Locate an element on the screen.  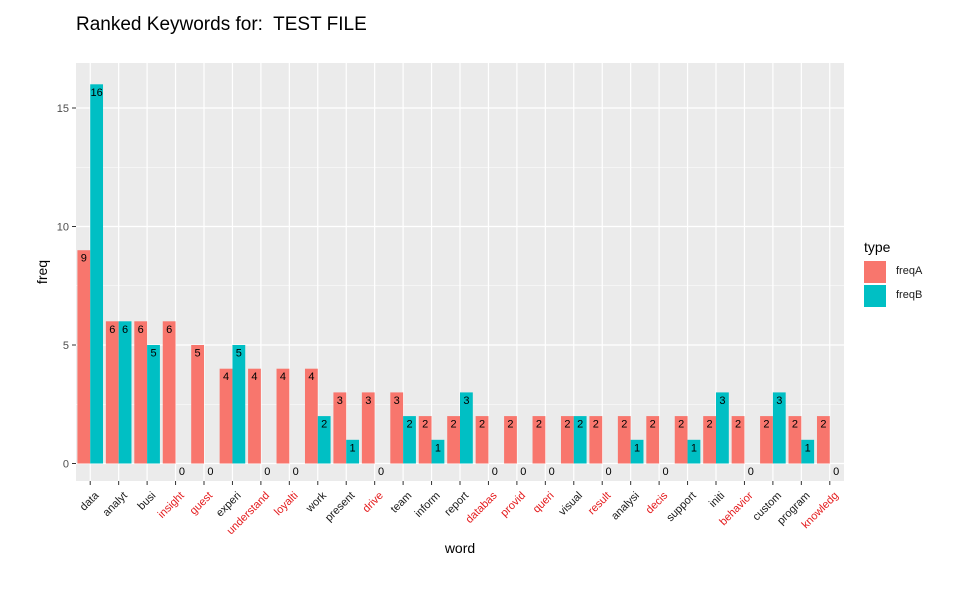
value-label-freqb-databas: 0 is located at coordinates (495, 472).